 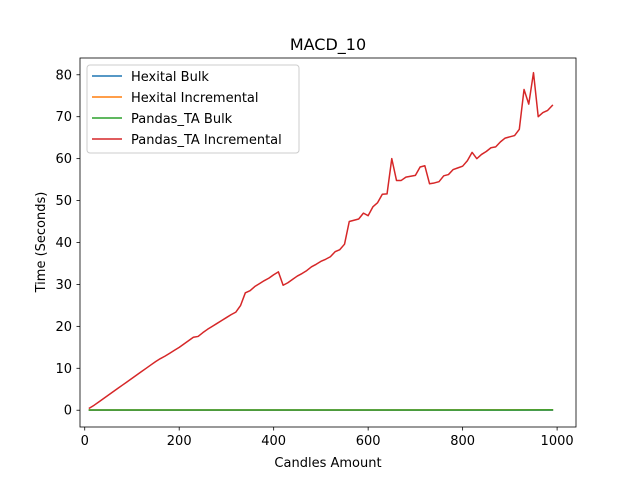 What do you see at coordinates (462, 441) in the screenshot?
I see `x-tick-label: 800` at bounding box center [462, 441].